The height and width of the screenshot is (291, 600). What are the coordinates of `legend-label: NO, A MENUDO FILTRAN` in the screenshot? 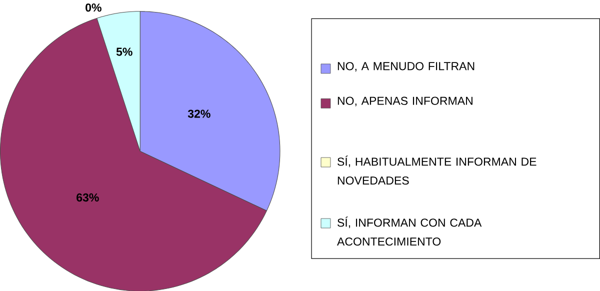 It's located at (406, 67).